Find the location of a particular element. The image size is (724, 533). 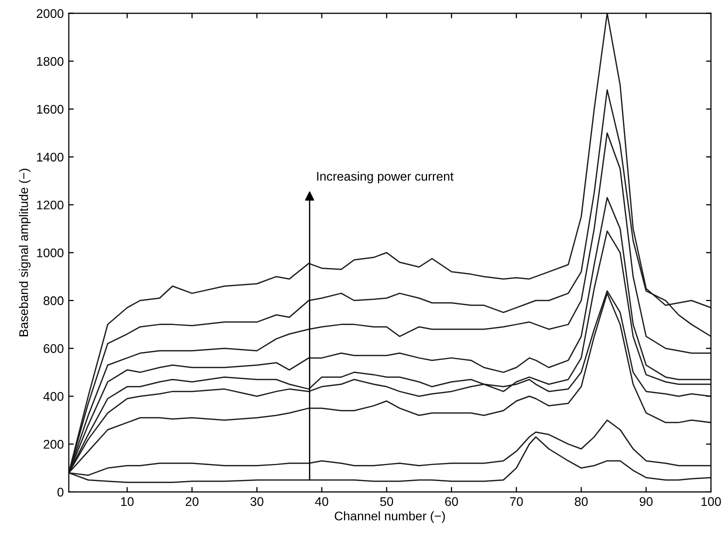

annotation: Increasing power current is located at coordinates (385, 178).